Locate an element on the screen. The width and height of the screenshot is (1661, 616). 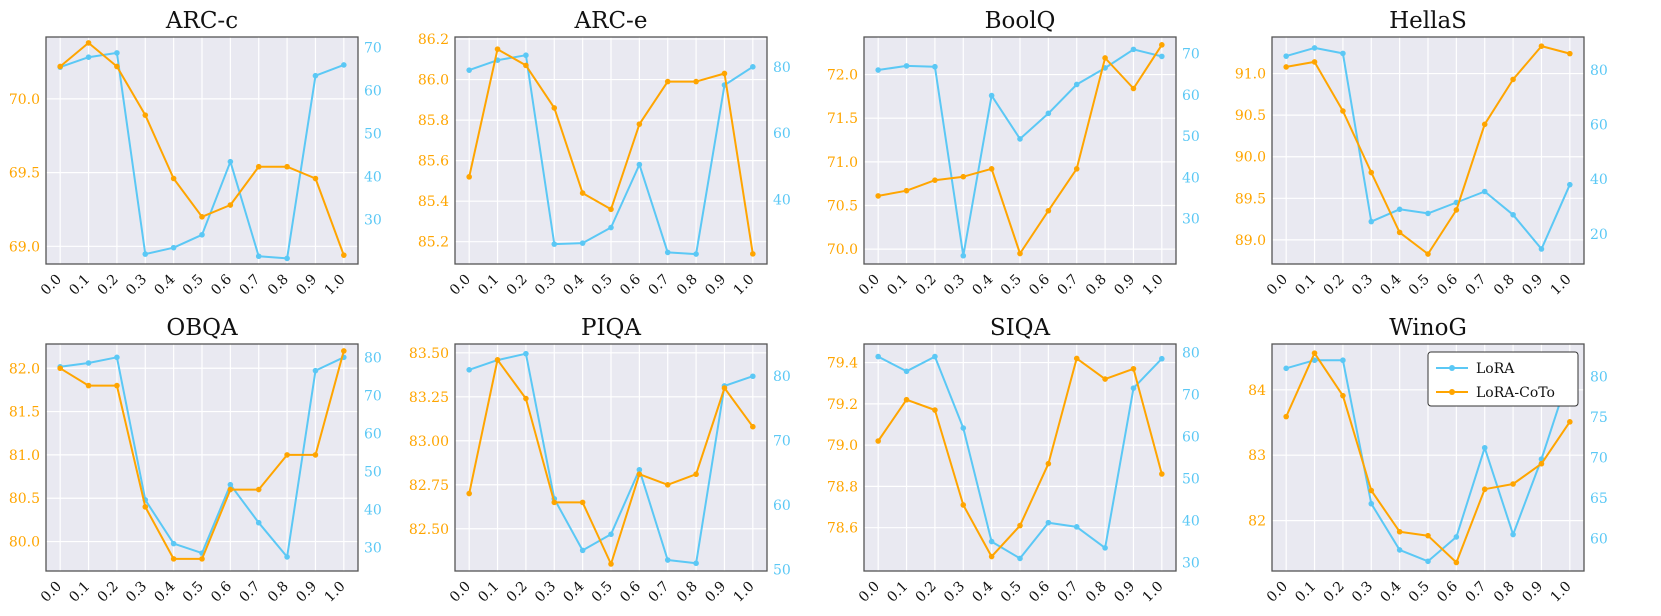
left-tick-label: 83 is located at coordinates (1257, 456).